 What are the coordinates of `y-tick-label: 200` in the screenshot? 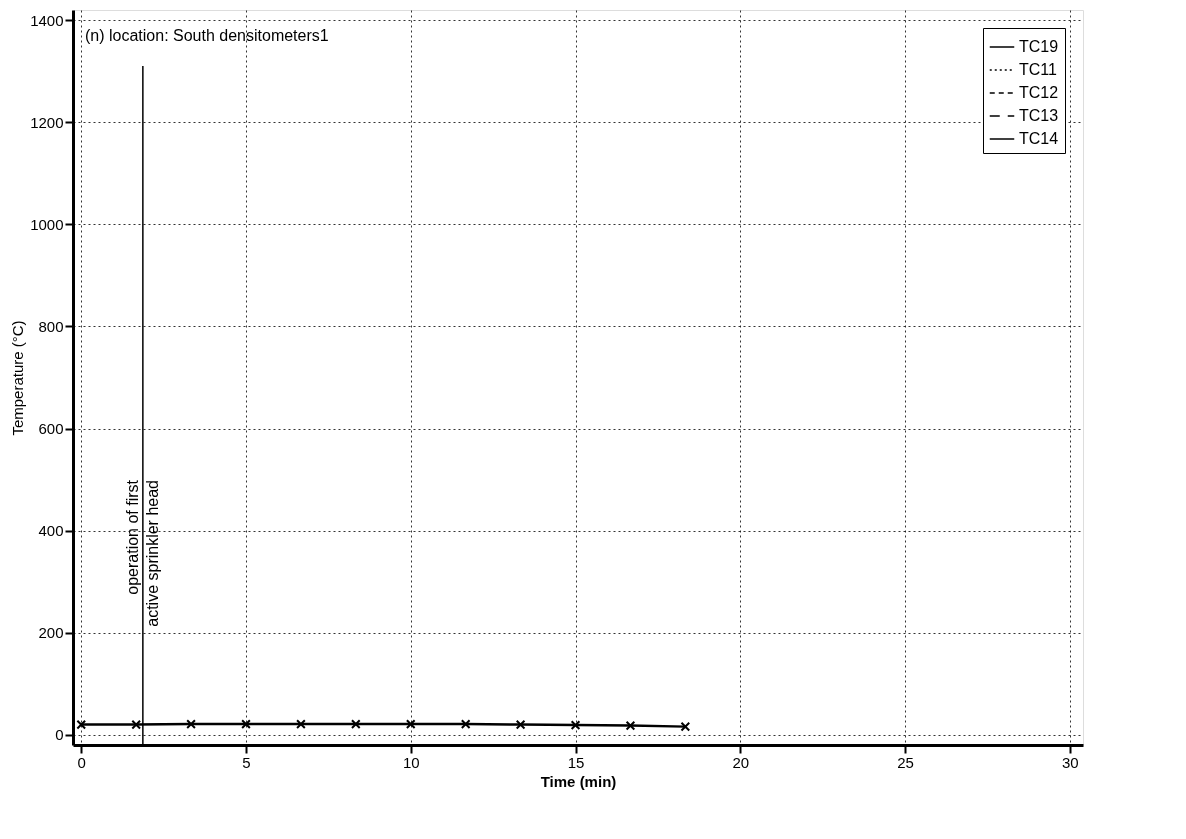 It's located at (51, 633).